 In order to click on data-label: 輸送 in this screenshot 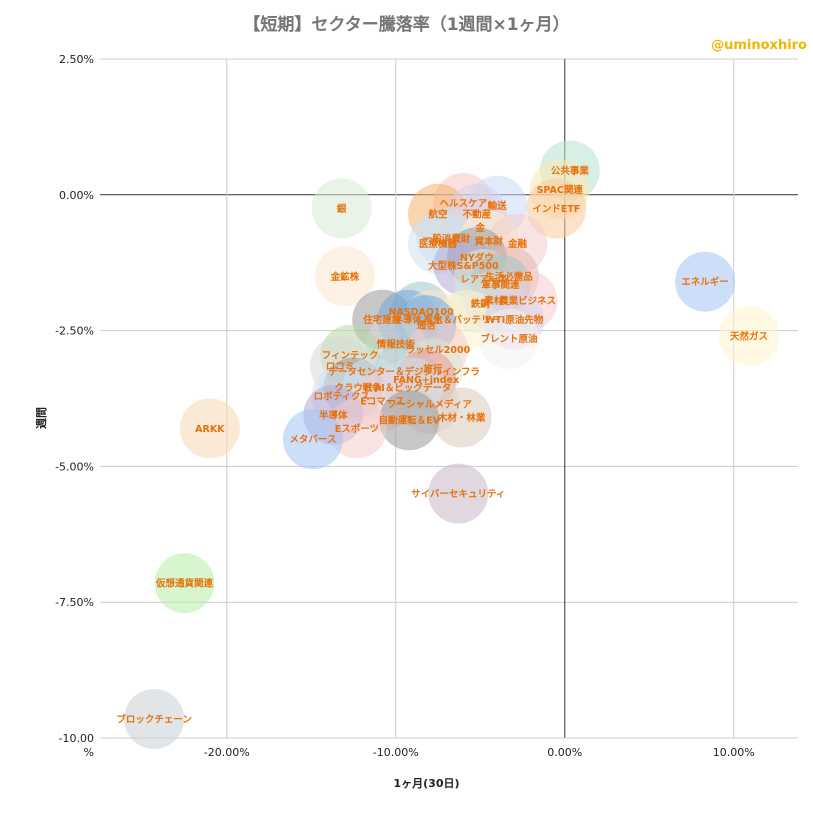, I will do `click(498, 206)`.